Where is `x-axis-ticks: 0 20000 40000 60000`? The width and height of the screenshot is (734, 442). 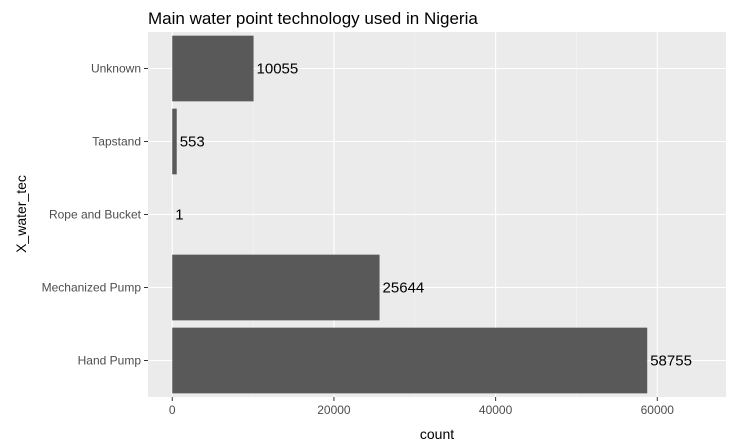
x-axis-ticks: 0 20000 40000 60000 is located at coordinates (421, 407).